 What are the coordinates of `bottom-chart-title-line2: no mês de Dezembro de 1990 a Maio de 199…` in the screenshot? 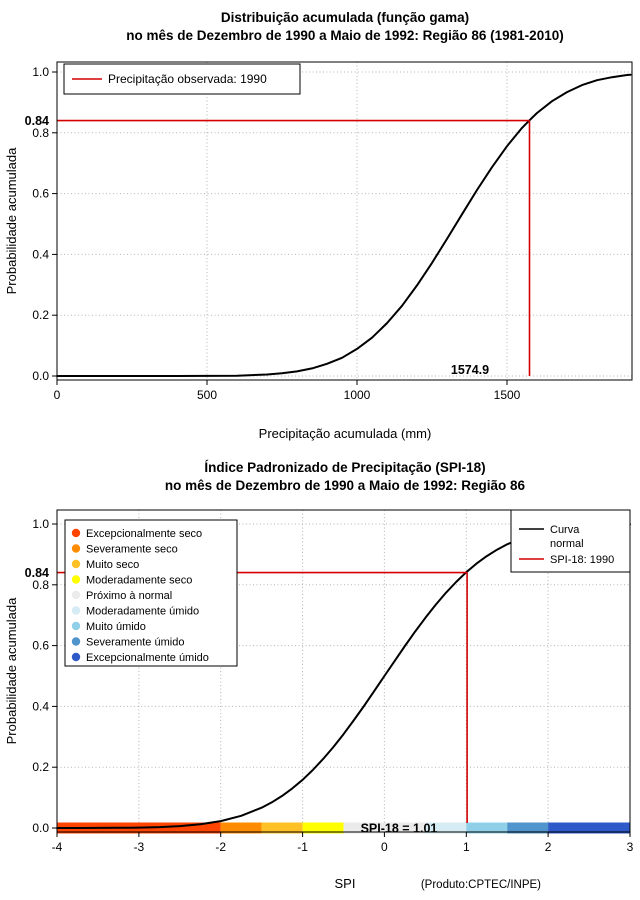 It's located at (345, 485).